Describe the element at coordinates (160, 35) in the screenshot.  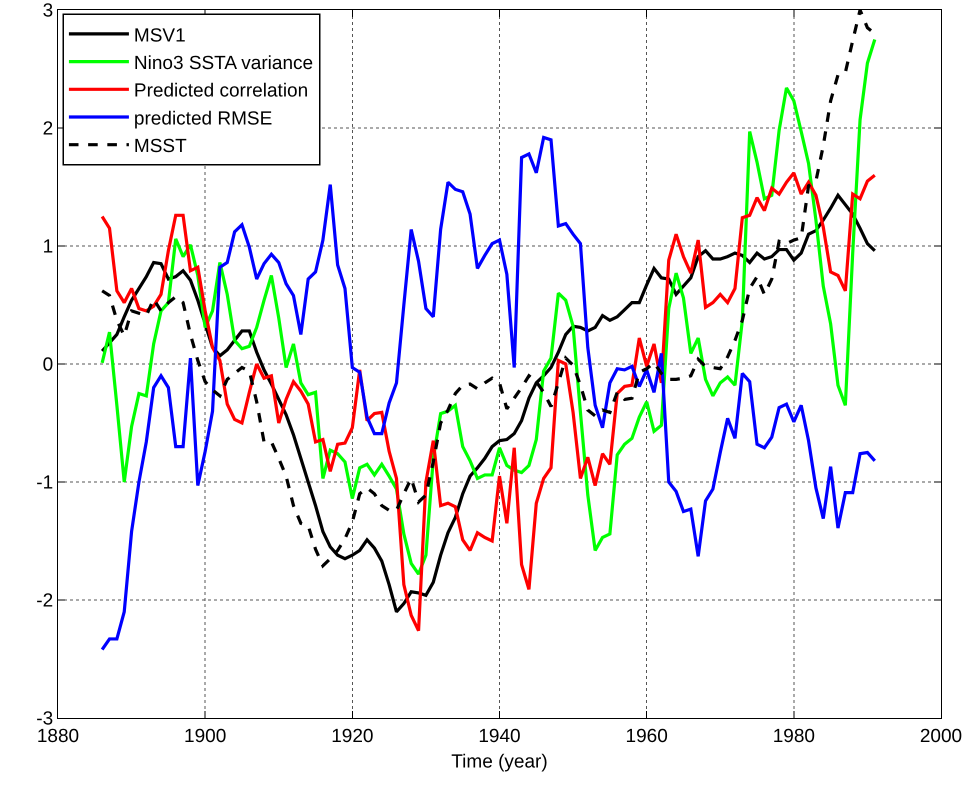
I see `legend-label: MSV1` at that location.